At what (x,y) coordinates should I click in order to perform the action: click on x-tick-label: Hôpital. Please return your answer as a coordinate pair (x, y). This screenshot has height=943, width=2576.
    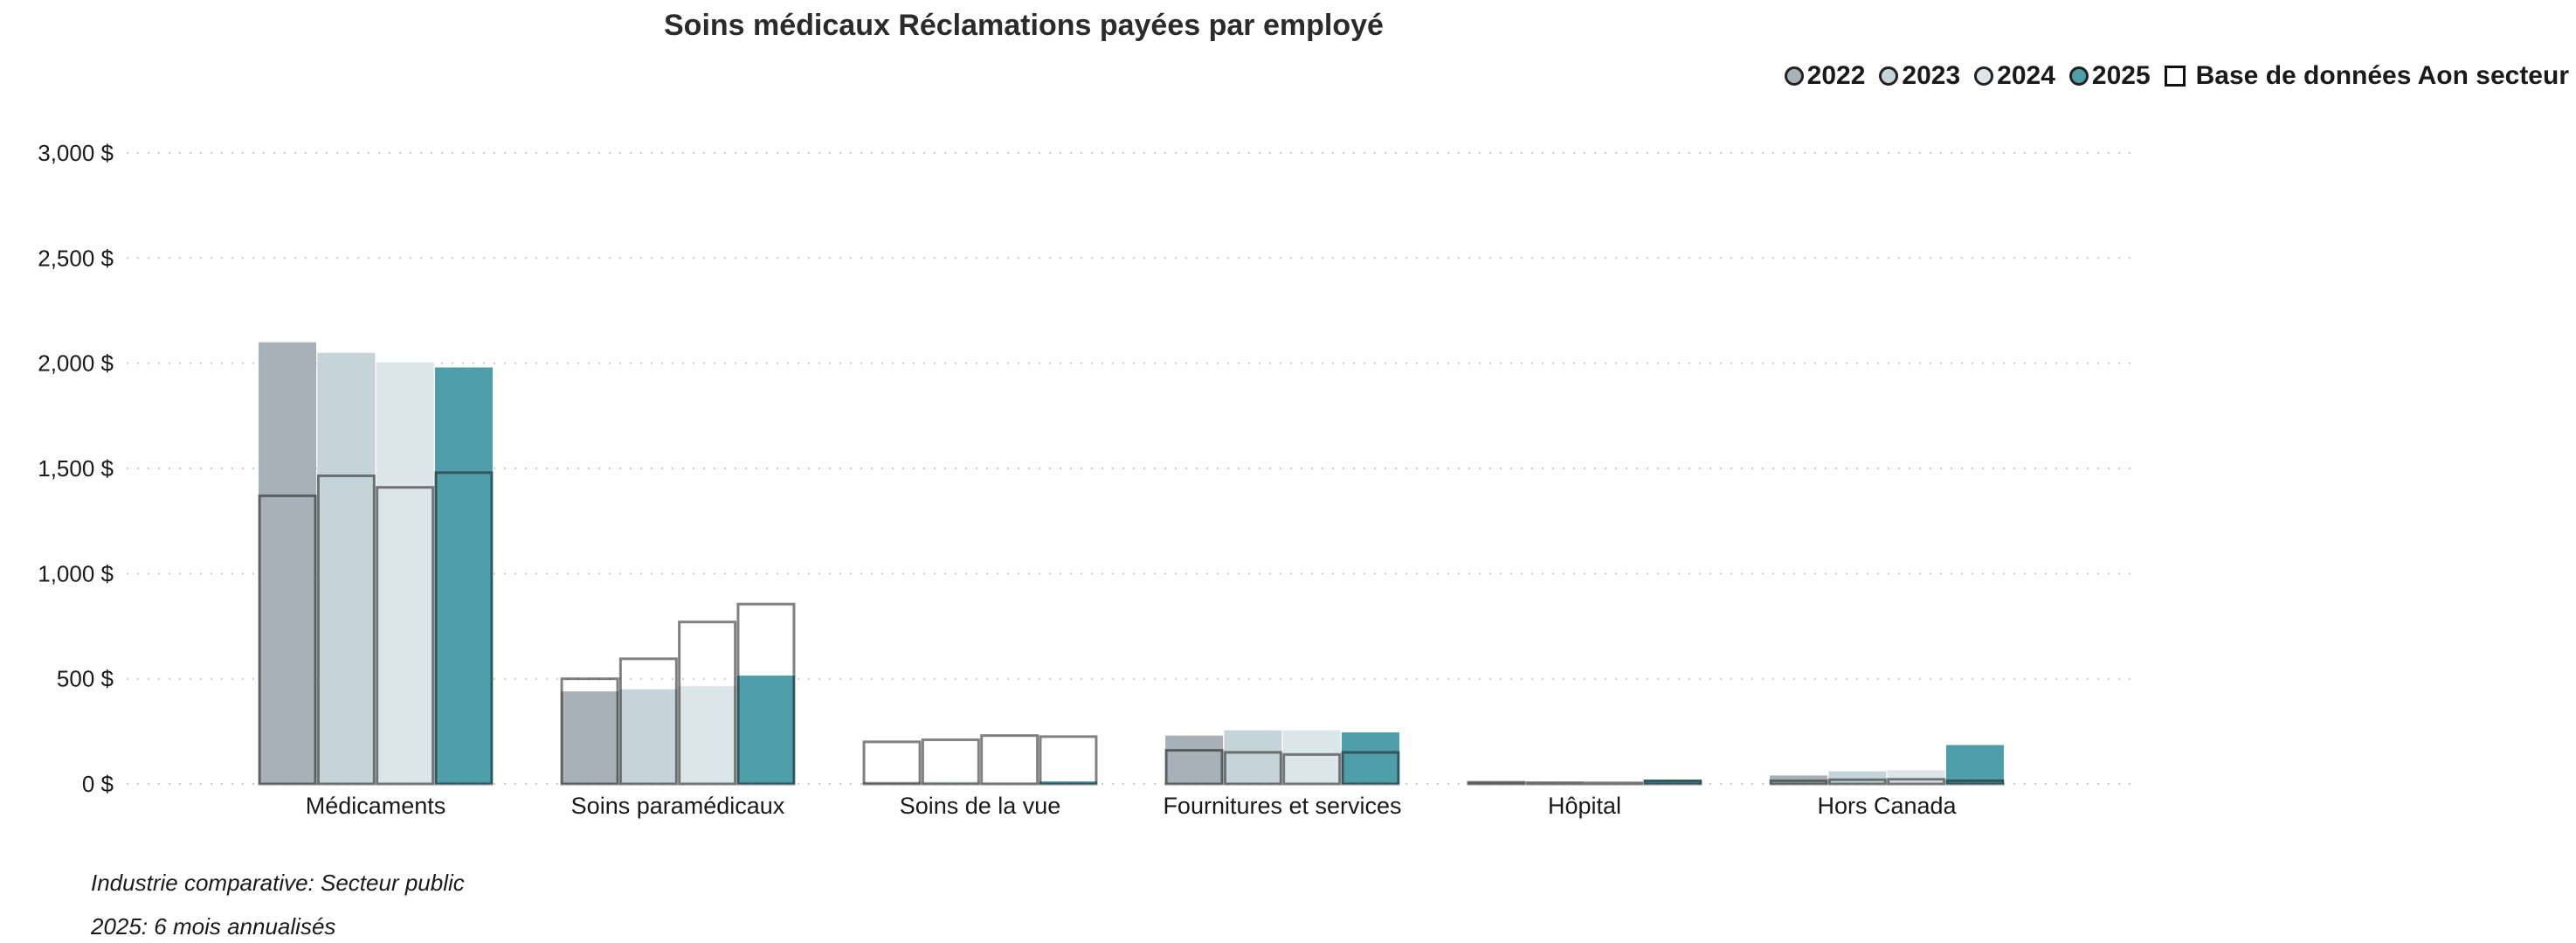
    Looking at the image, I should click on (1584, 806).